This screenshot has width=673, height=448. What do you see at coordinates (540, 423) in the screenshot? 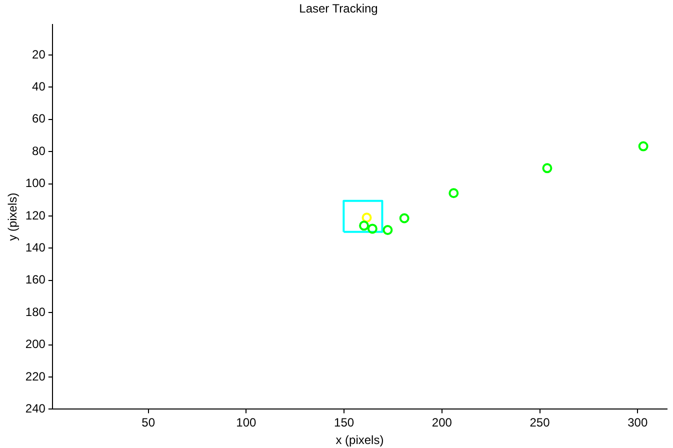
I see `x-tick-label: 250` at bounding box center [540, 423].